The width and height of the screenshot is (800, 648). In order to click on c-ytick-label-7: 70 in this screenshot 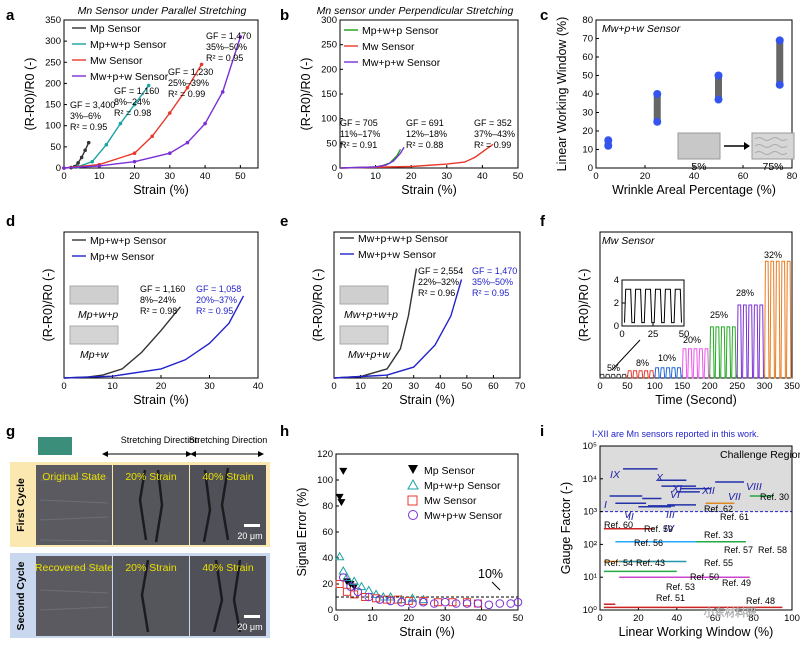, I will do `click(587, 39)`.